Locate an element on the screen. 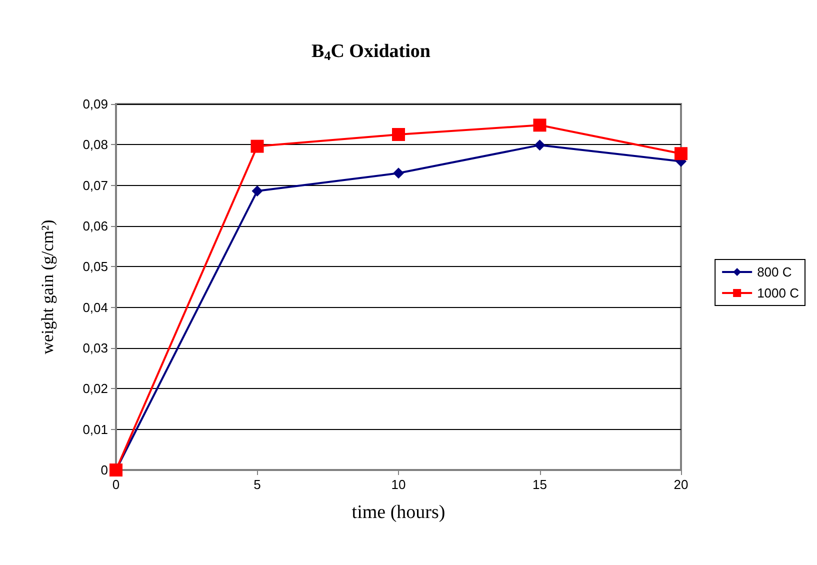  legend-label: 1000 C is located at coordinates (778, 293).